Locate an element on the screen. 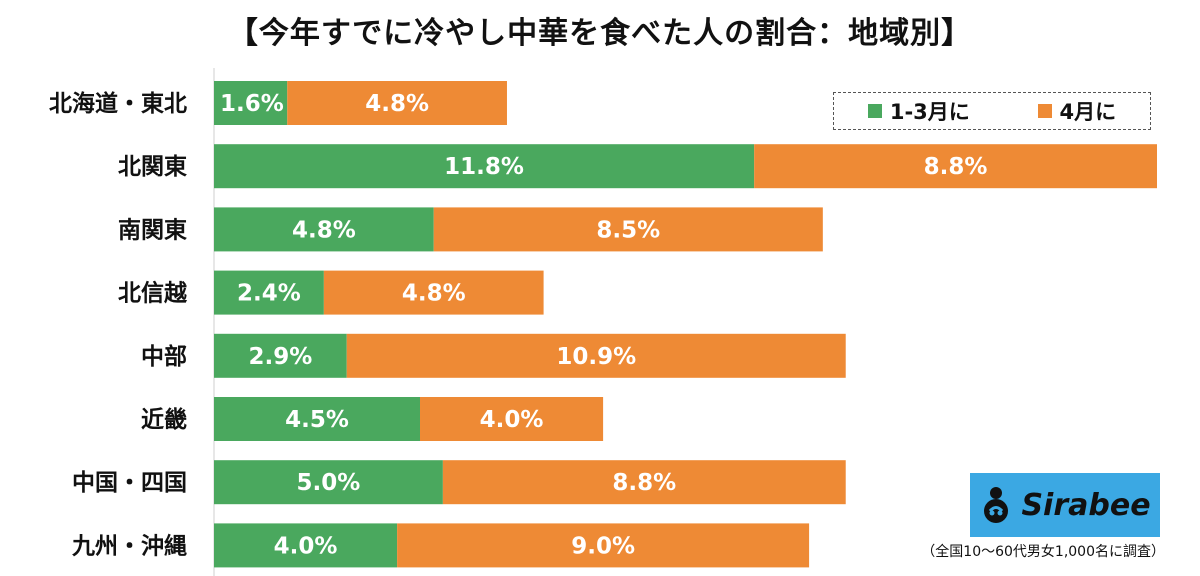 This screenshot has height=576, width=1200. bar-value-label: 4.5% is located at coordinates (317, 420).